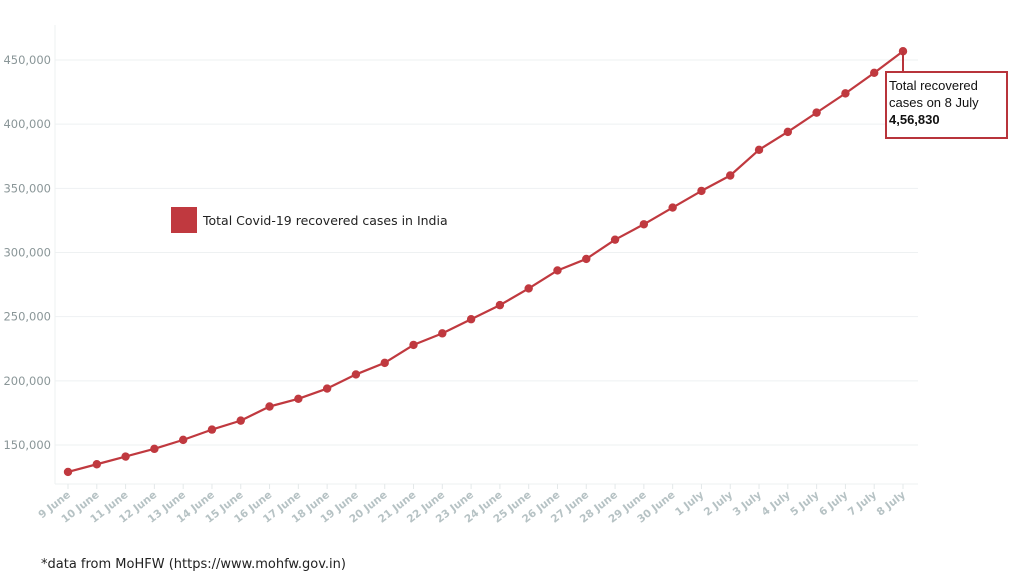 Image resolution: width=1024 pixels, height=576 pixels. What do you see at coordinates (718, 504) in the screenshot?
I see `x-tick-label: 2 July` at bounding box center [718, 504].